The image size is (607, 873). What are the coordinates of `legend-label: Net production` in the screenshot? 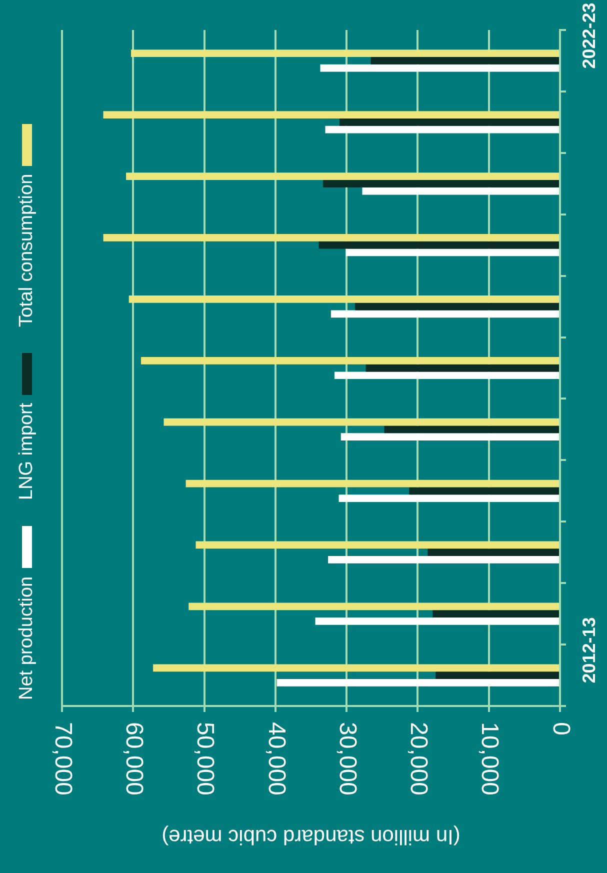 It's located at (27, 638).